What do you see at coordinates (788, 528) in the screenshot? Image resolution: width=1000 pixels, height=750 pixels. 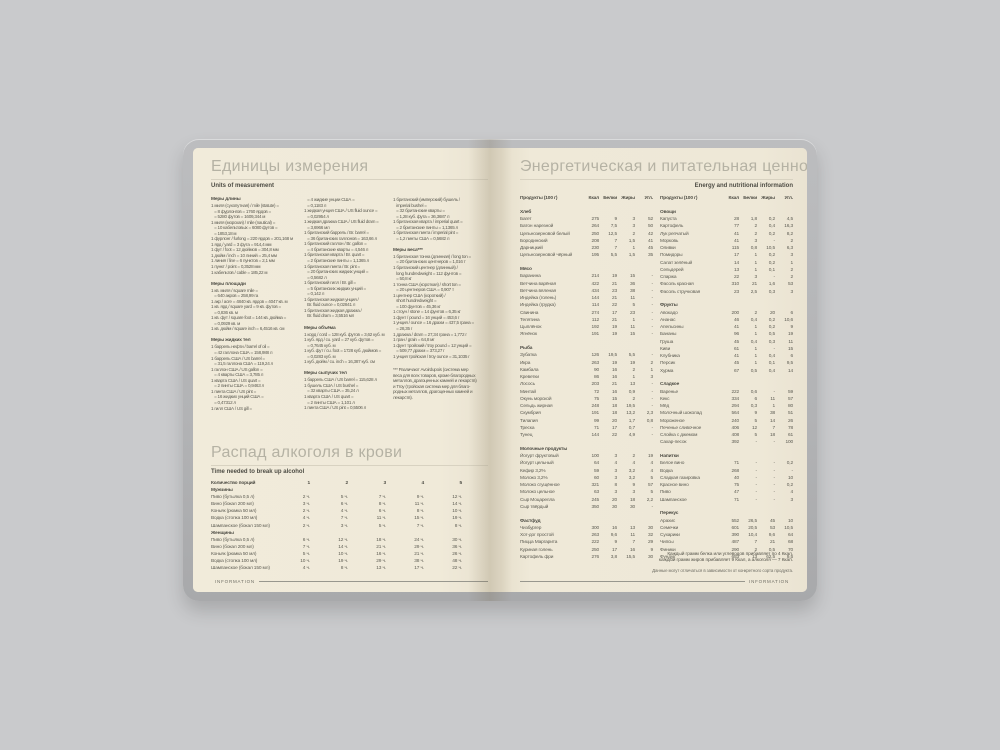 I see `nutrition-value-cell: 10,5` at bounding box center [788, 528].